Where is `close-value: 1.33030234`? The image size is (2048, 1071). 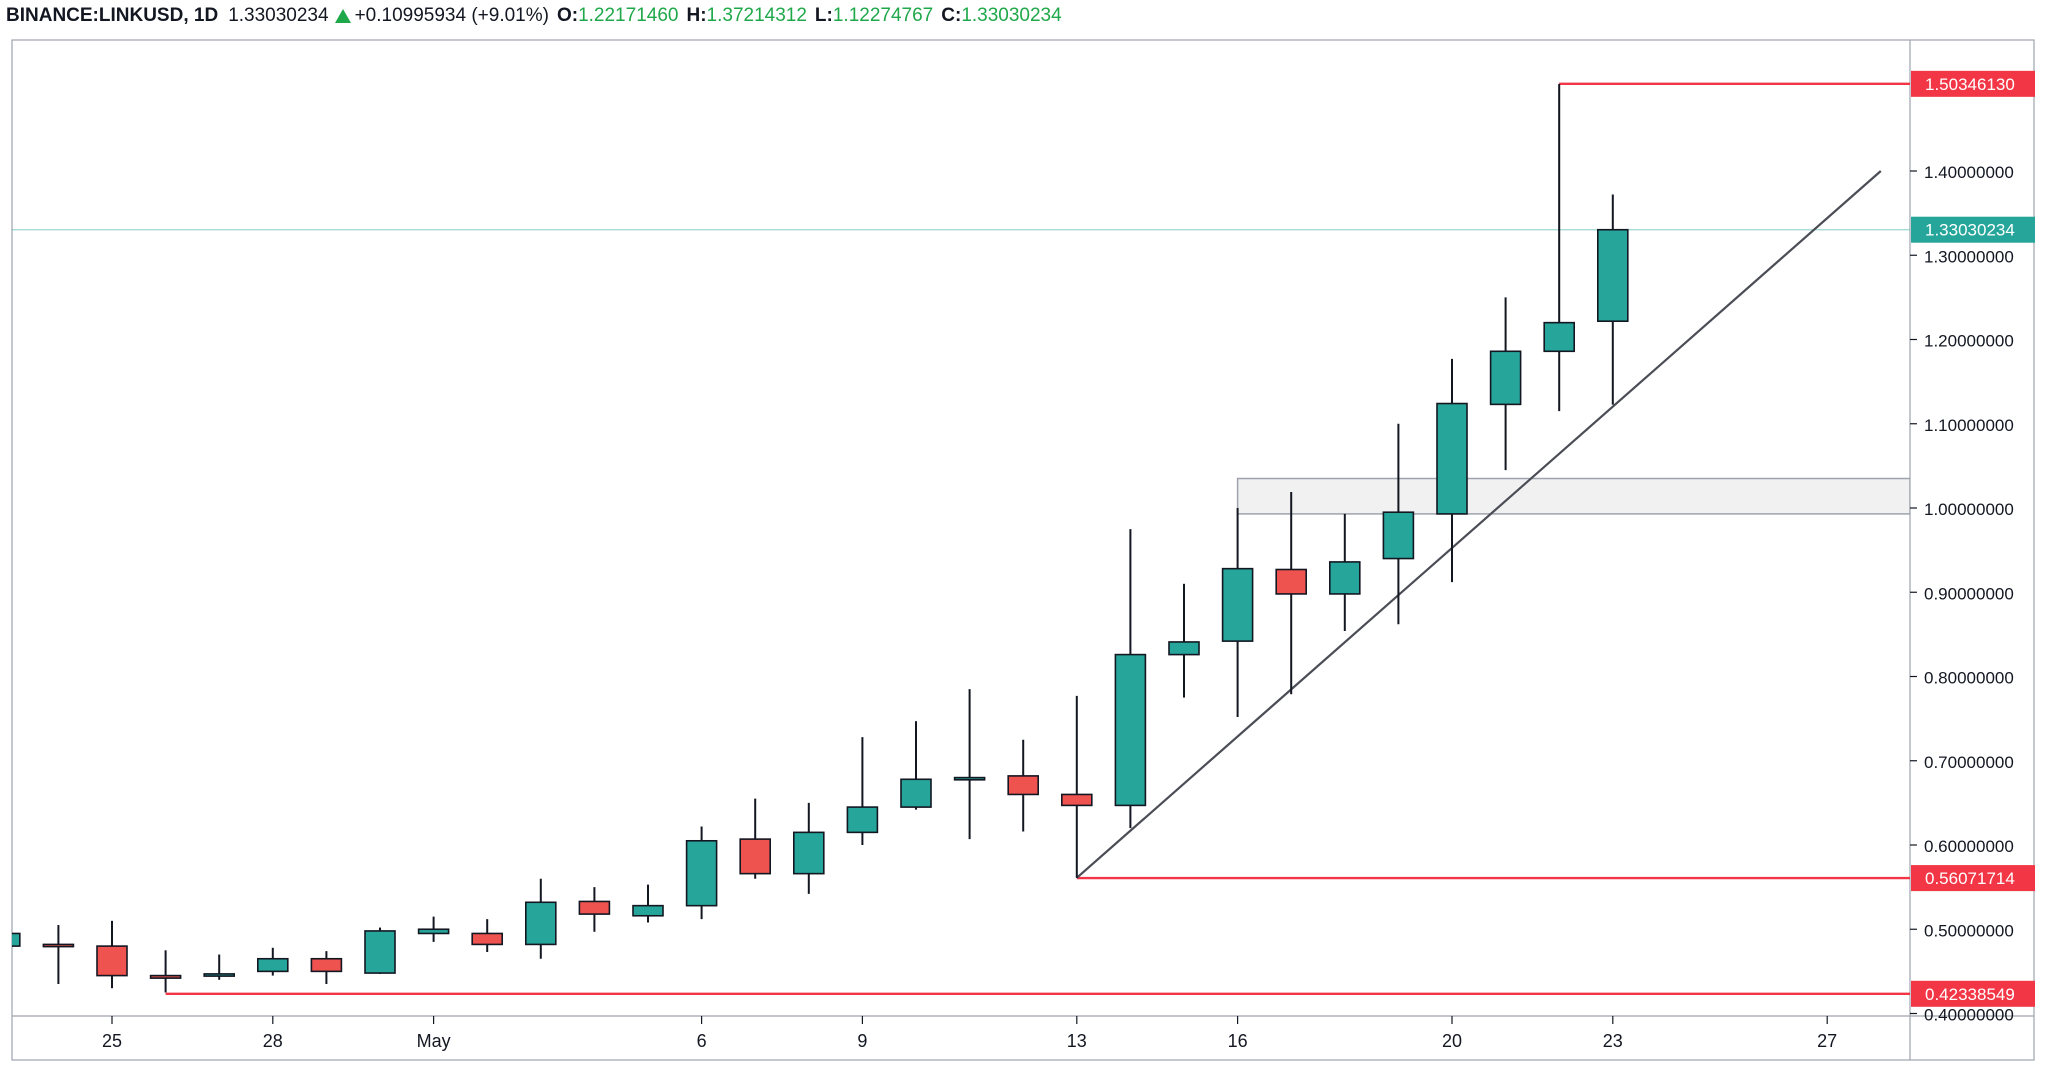 close-value: 1.33030234 is located at coordinates (1011, 15).